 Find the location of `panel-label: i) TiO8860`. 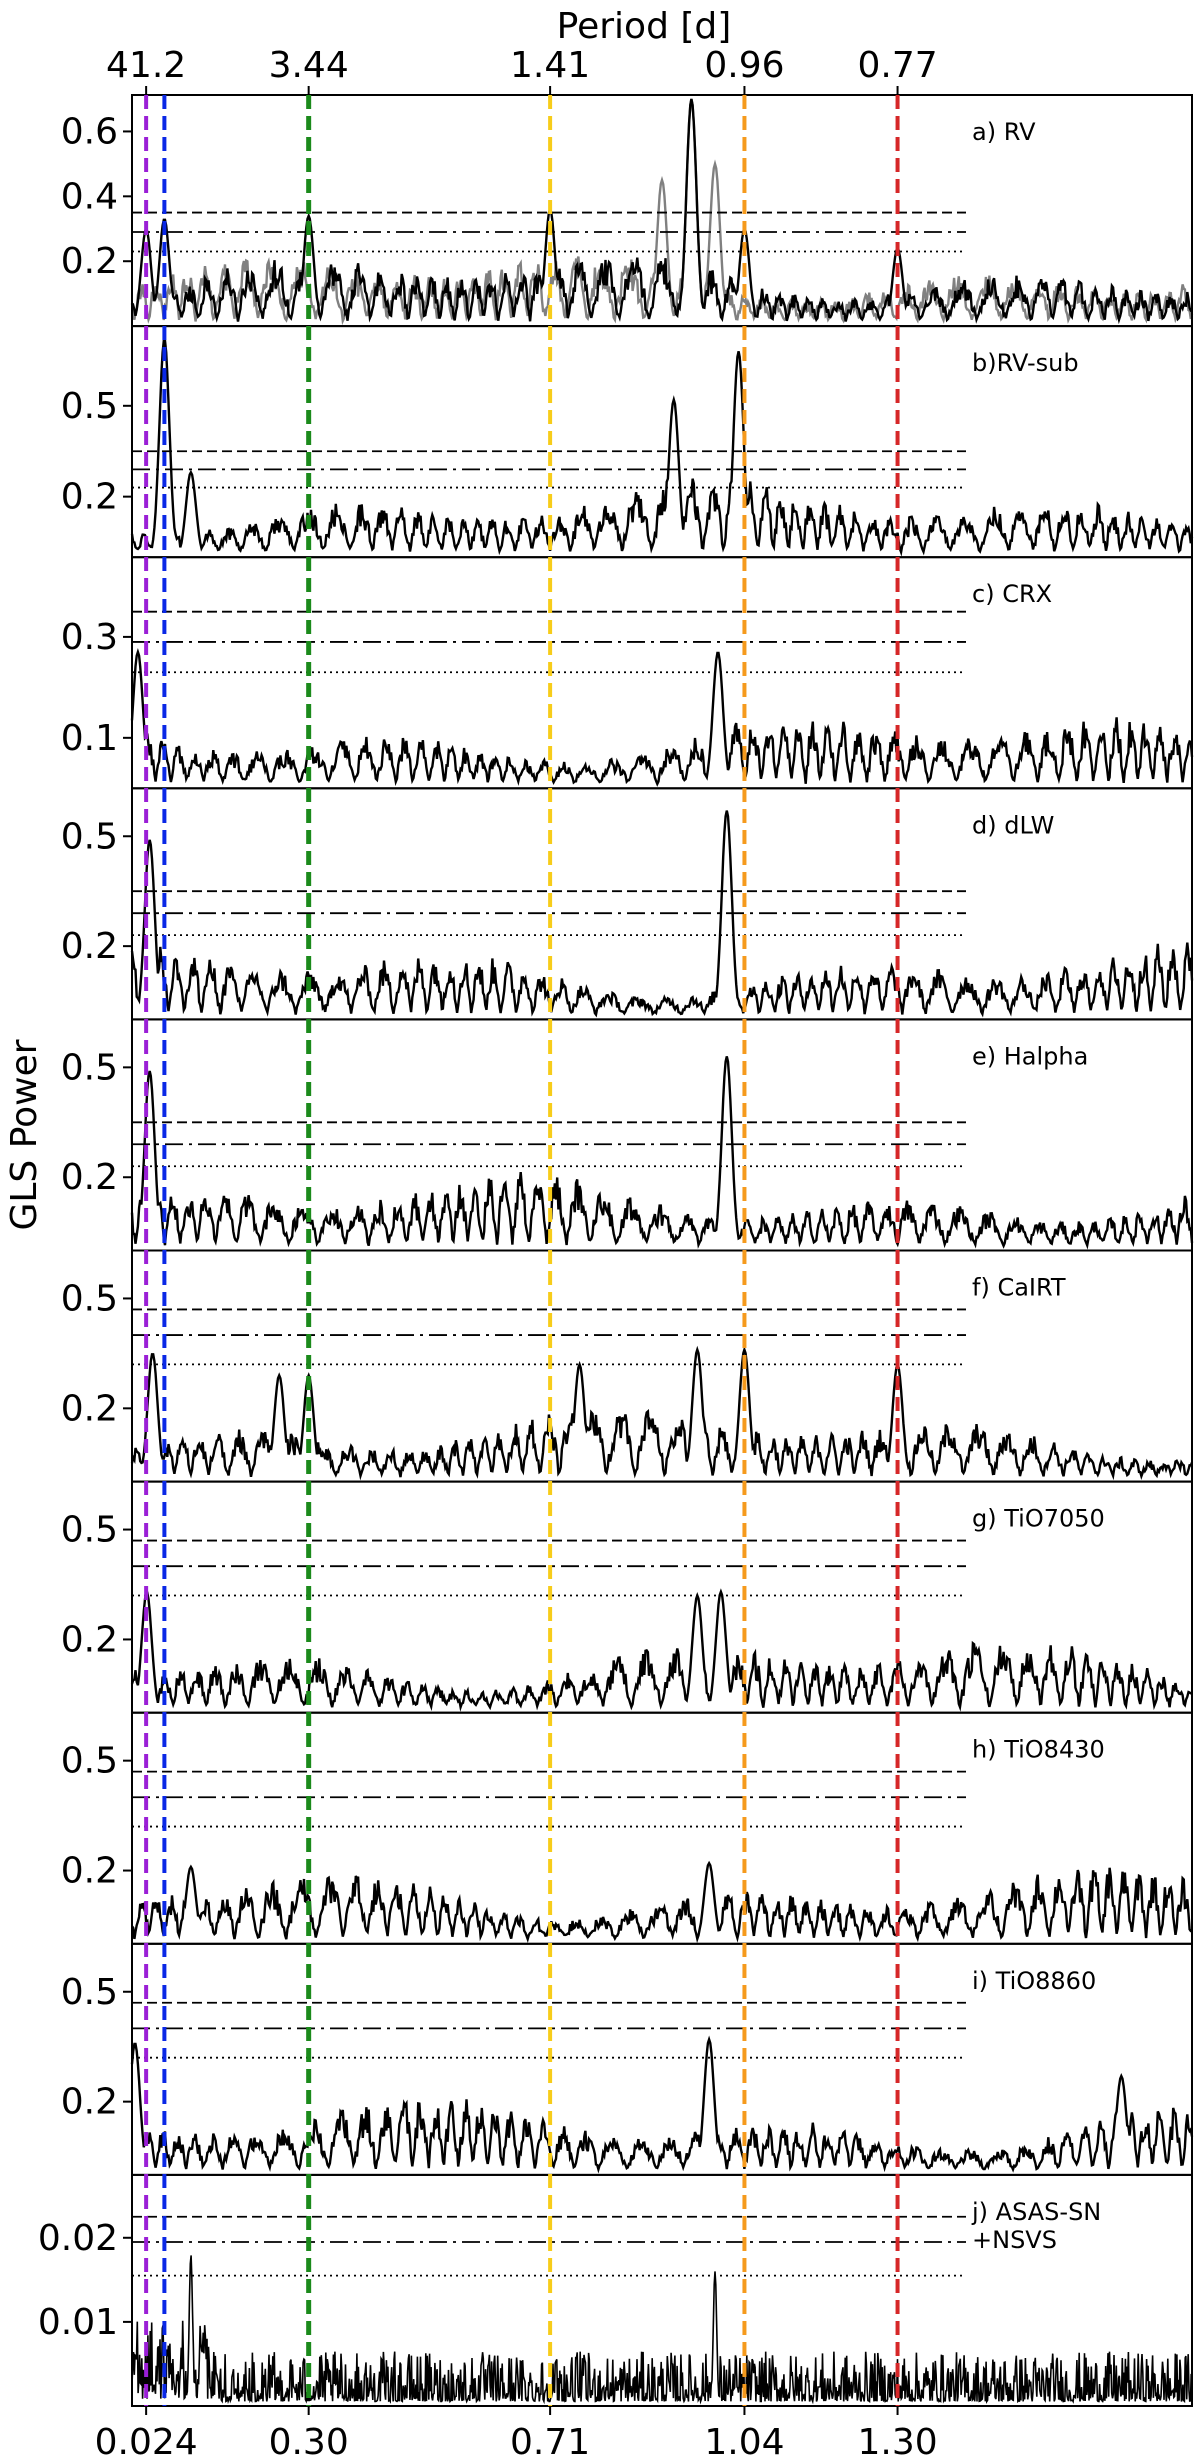

panel-label: i) TiO8860 is located at coordinates (1034, 1981).